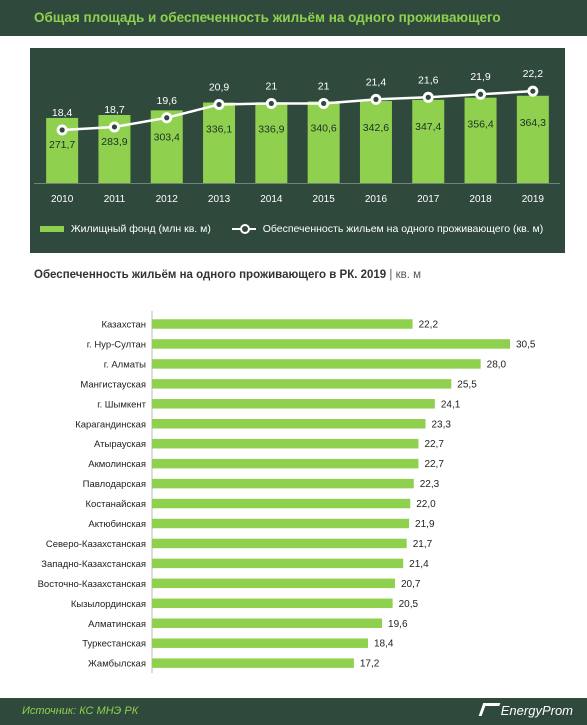 This screenshot has height=725, width=587. What do you see at coordinates (116, 504) in the screenshot?
I see `category-label: Костанайская` at bounding box center [116, 504].